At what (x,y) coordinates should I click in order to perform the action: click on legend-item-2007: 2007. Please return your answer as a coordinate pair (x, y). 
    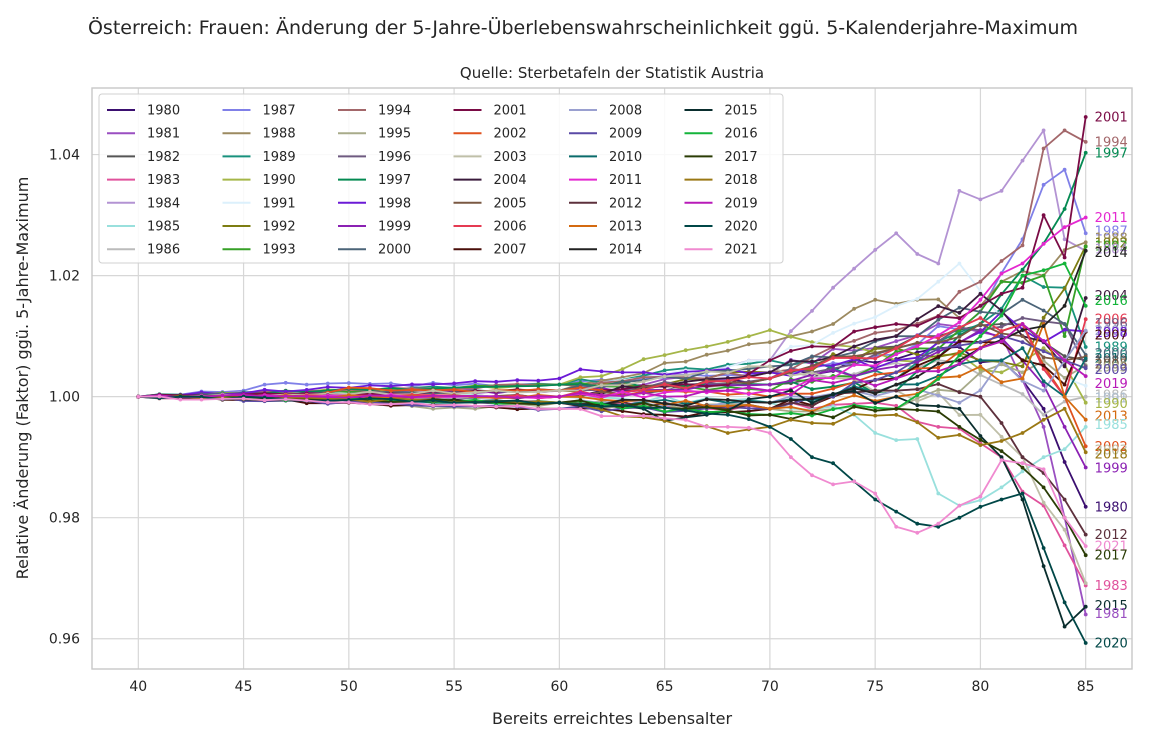
    Looking at the image, I should click on (490, 250).